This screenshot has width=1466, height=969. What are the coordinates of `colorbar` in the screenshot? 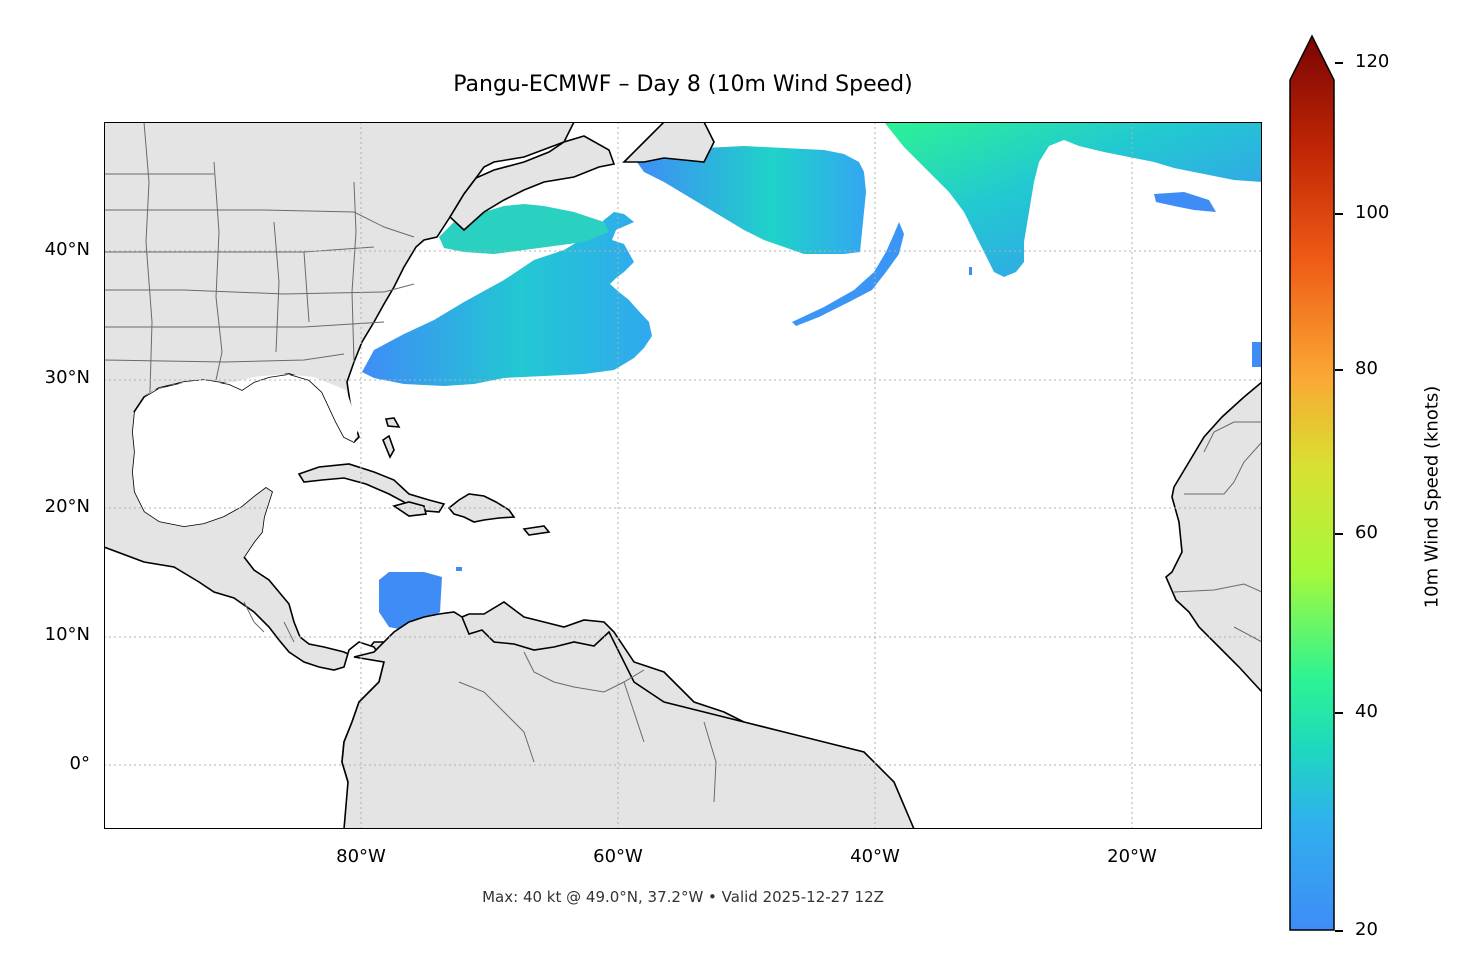 It's located at (1312, 482).